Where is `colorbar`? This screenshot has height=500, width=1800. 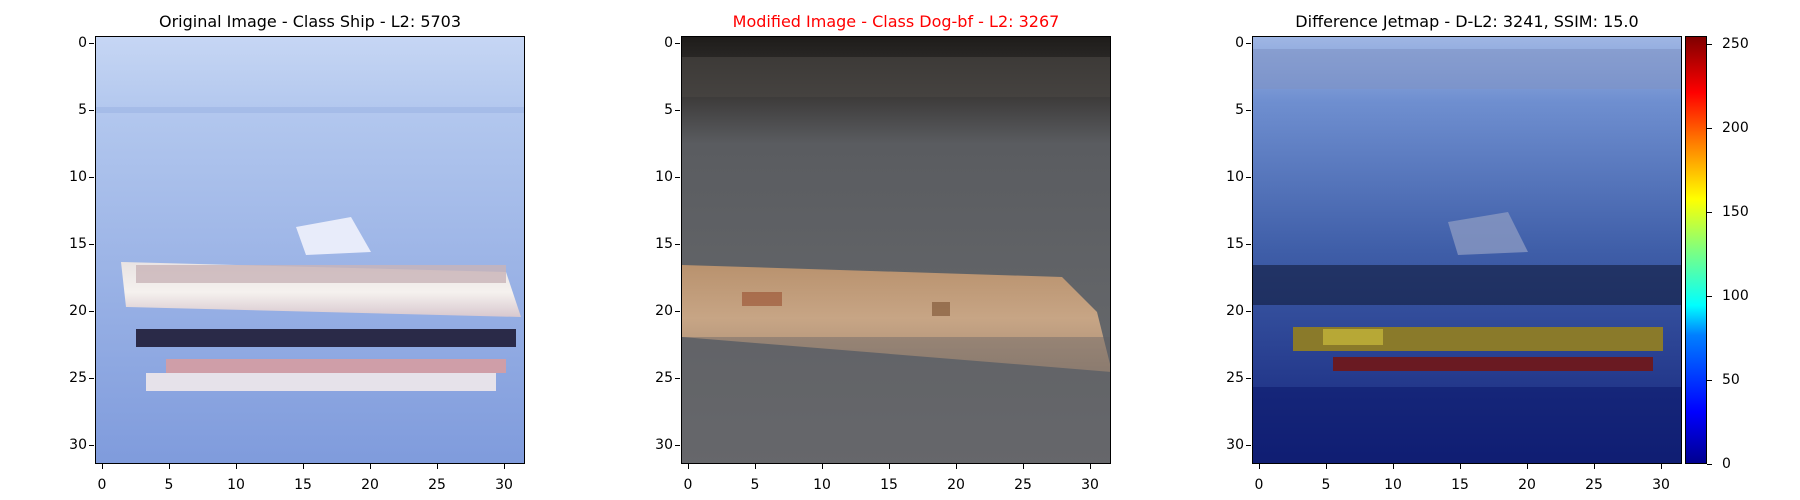 colorbar is located at coordinates (1696, 250).